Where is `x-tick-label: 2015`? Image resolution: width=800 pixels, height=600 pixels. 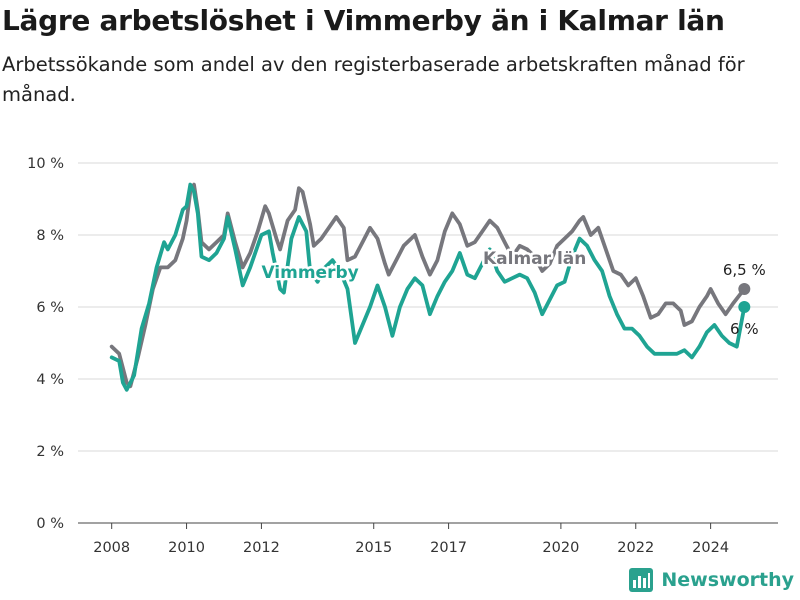
x-tick-label: 2015 is located at coordinates (373, 548).